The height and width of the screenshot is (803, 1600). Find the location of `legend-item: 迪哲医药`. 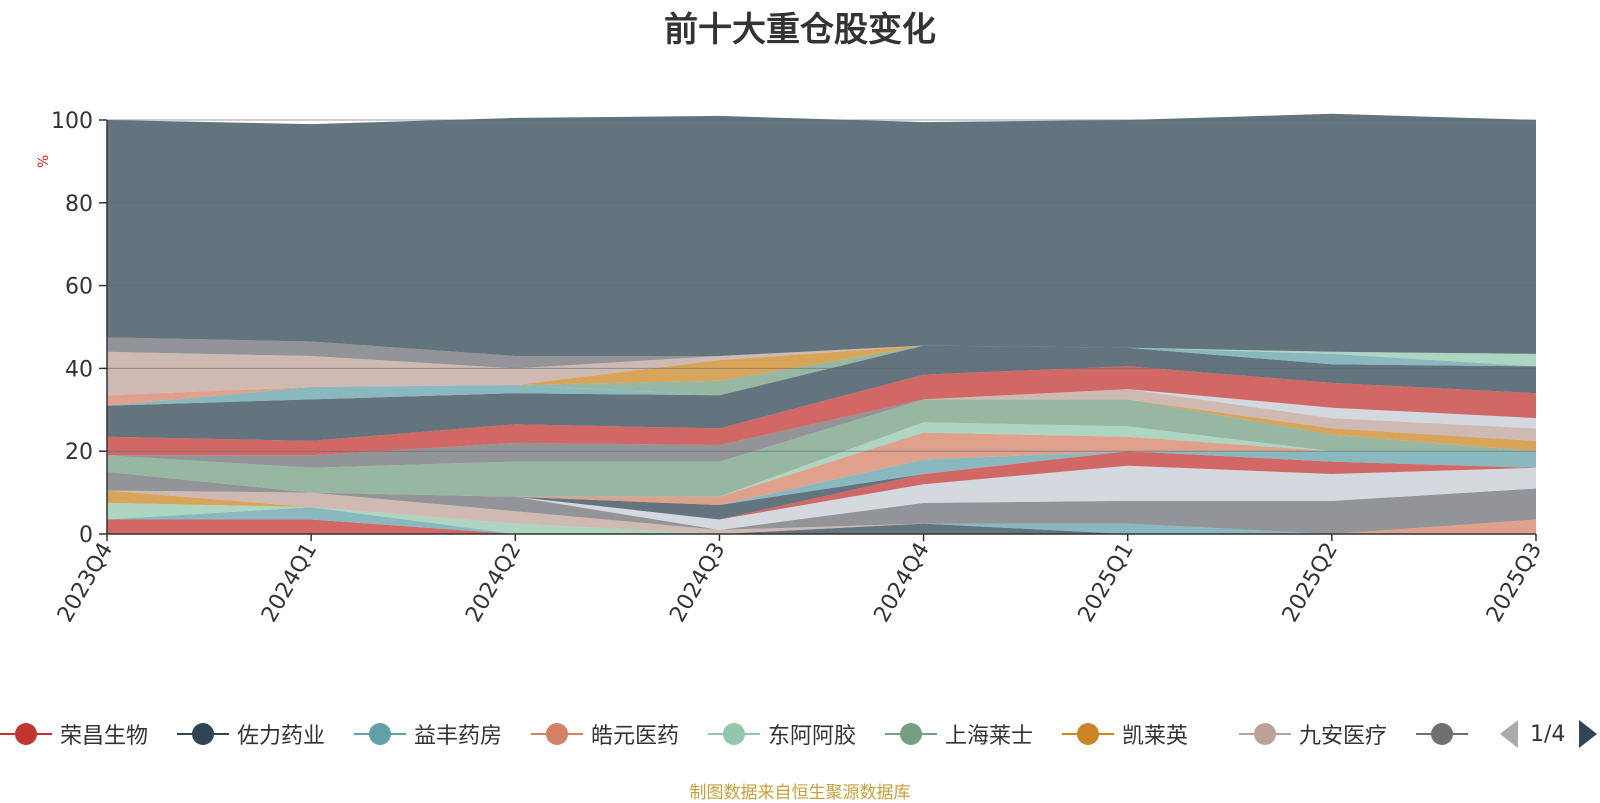

legend-item: 迪哲医药 is located at coordinates (1443, 734).